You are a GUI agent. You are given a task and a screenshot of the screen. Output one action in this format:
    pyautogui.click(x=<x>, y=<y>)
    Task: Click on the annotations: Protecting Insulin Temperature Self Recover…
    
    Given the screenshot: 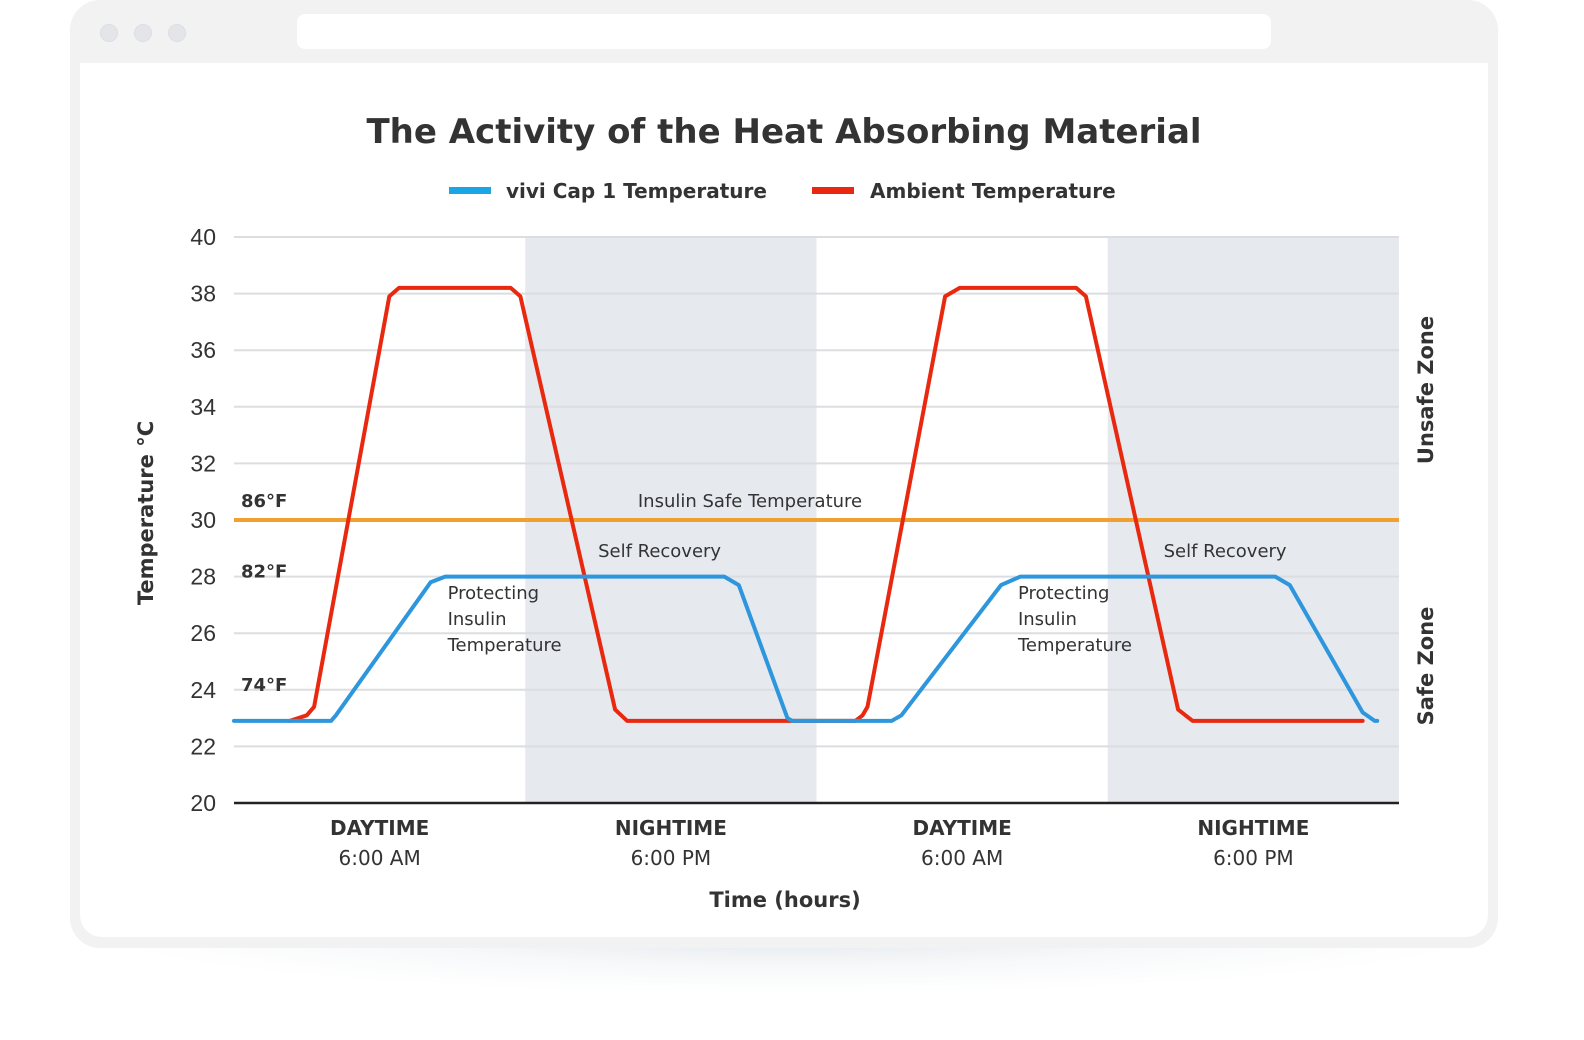 What is the action you would take?
    pyautogui.click(x=867, y=598)
    